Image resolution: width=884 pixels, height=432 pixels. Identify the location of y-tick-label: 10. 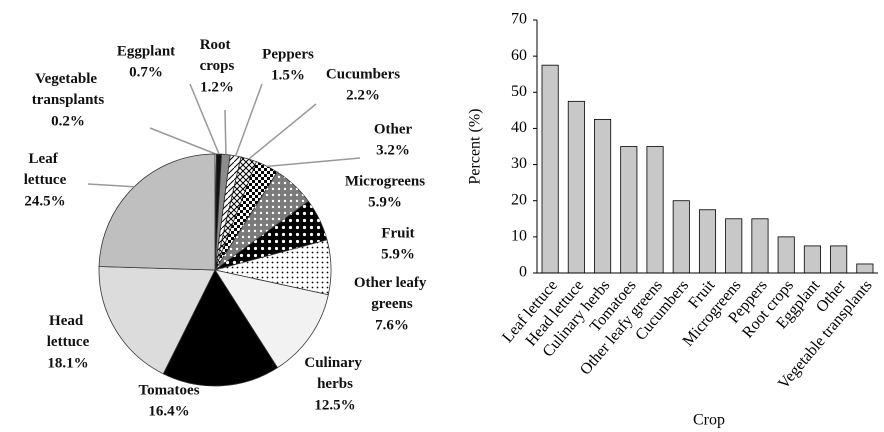
(519, 236).